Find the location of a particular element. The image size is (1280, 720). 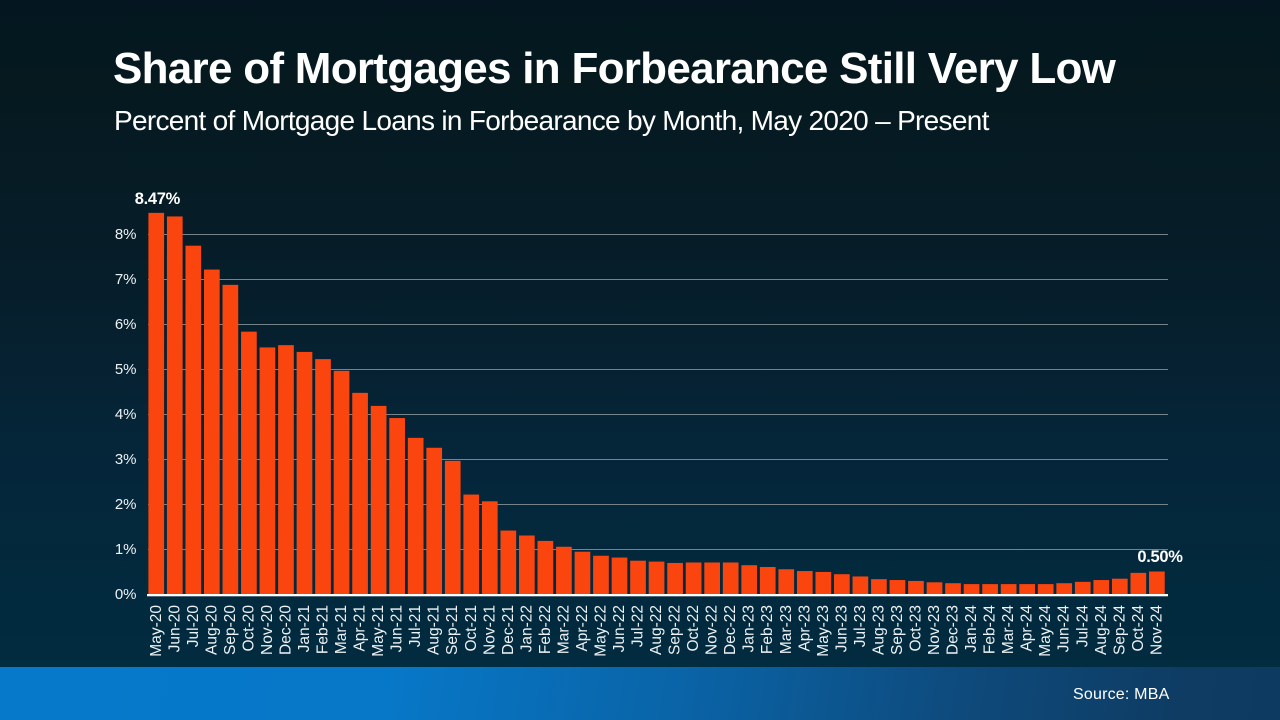

svg-text: Dec-21 is located at coordinates (508, 630).